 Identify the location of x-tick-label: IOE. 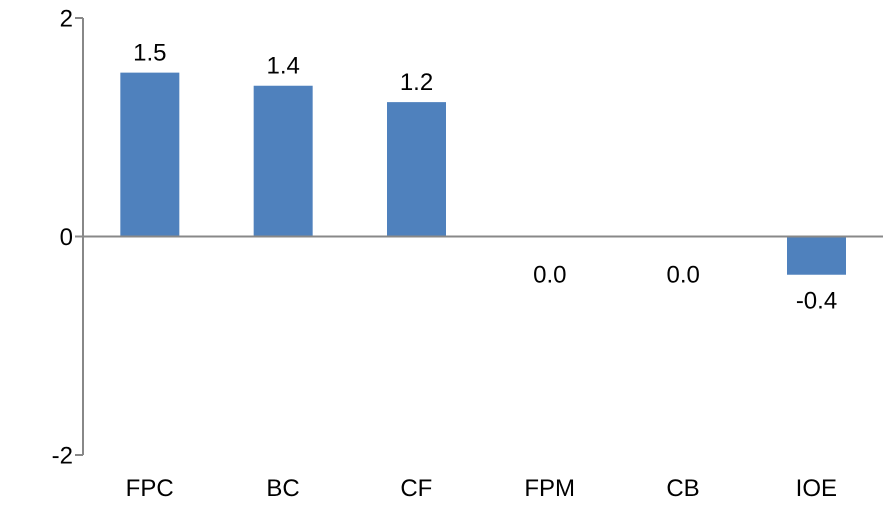
(817, 488).